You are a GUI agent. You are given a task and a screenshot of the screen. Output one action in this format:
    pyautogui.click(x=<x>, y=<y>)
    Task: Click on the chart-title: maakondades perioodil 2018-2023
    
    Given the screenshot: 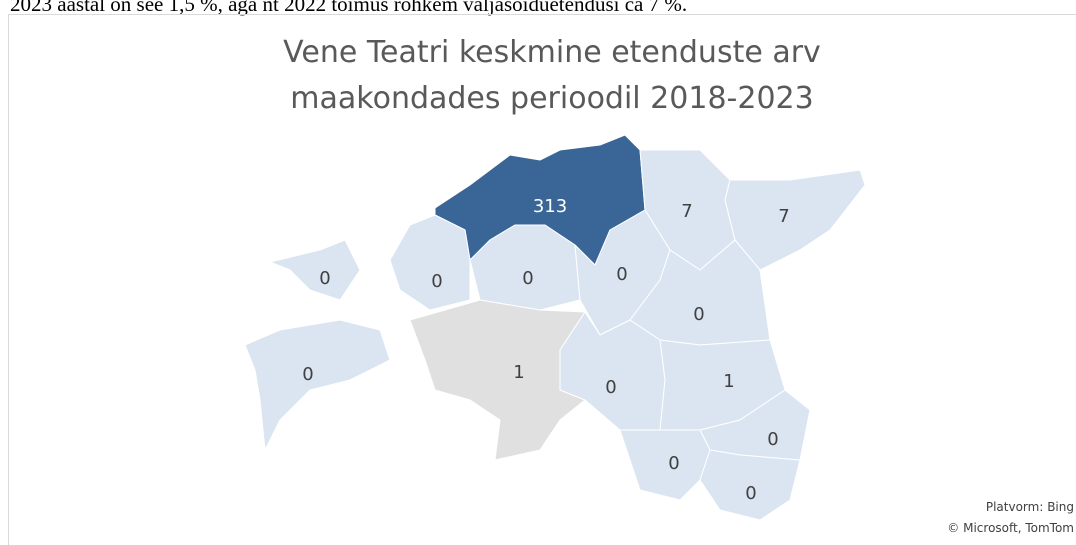 What is the action you would take?
    pyautogui.click(x=551, y=98)
    